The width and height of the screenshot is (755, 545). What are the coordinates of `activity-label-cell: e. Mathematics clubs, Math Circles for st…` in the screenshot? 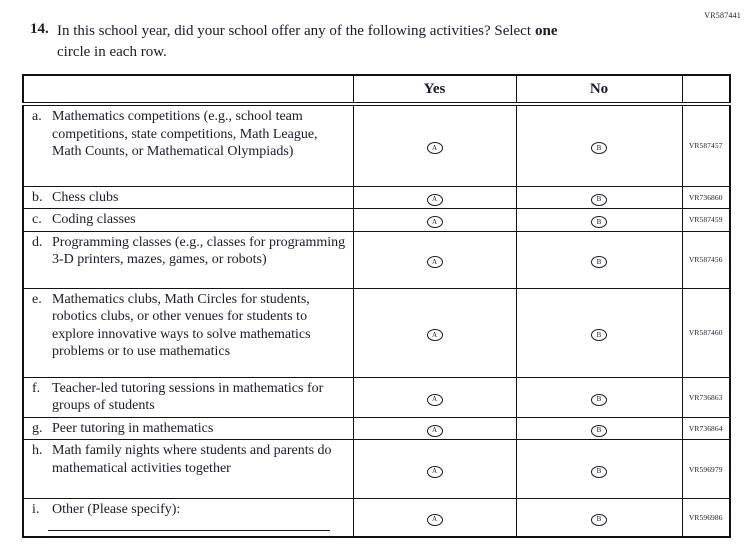 It's located at (188, 332).